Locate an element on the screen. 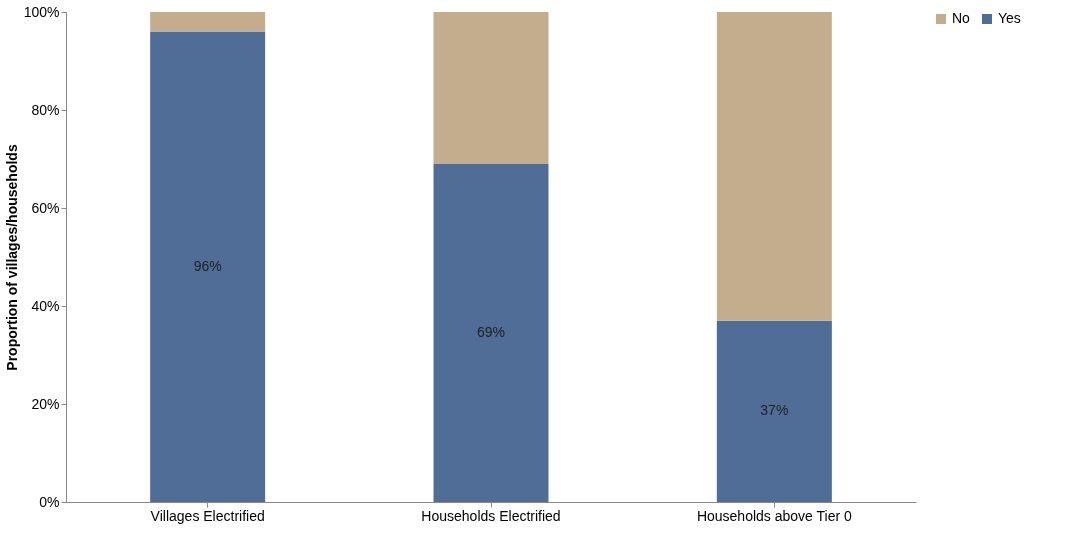  x-tick-label: Households above Tier 0 is located at coordinates (774, 515).